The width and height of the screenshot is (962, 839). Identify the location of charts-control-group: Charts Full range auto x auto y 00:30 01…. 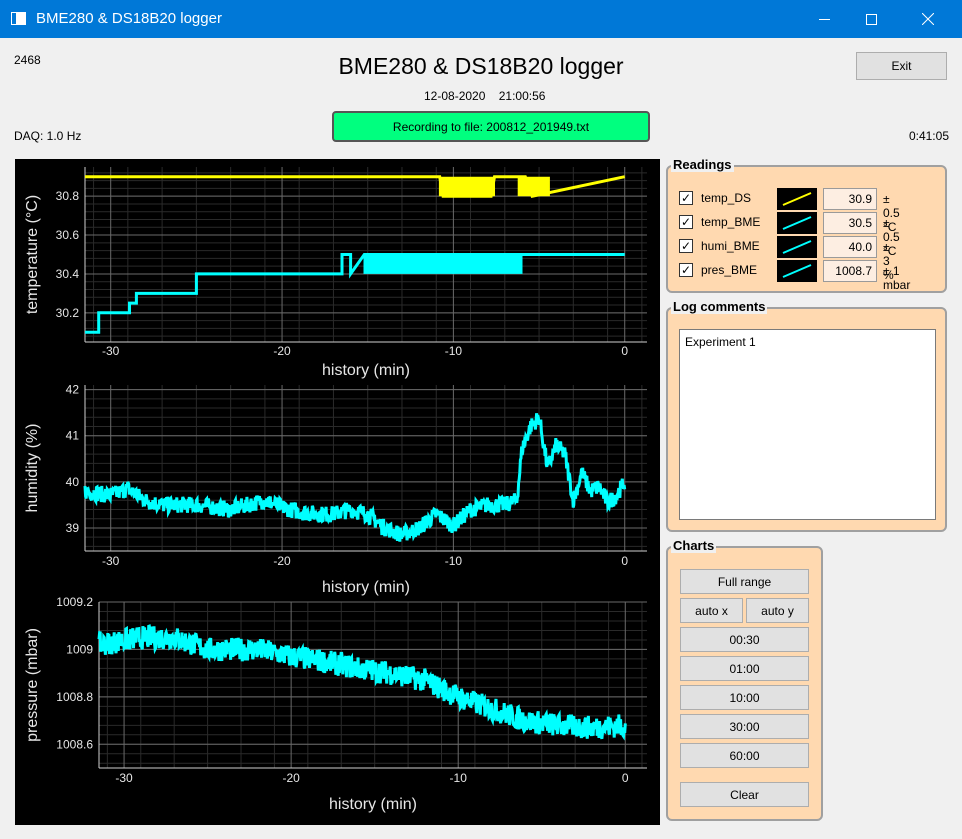
(744, 679).